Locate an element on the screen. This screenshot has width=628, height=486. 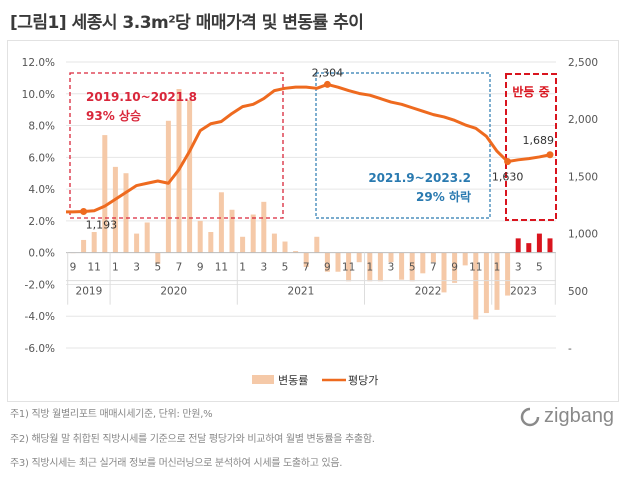
bar-2021.5 is located at coordinates (285, 247).